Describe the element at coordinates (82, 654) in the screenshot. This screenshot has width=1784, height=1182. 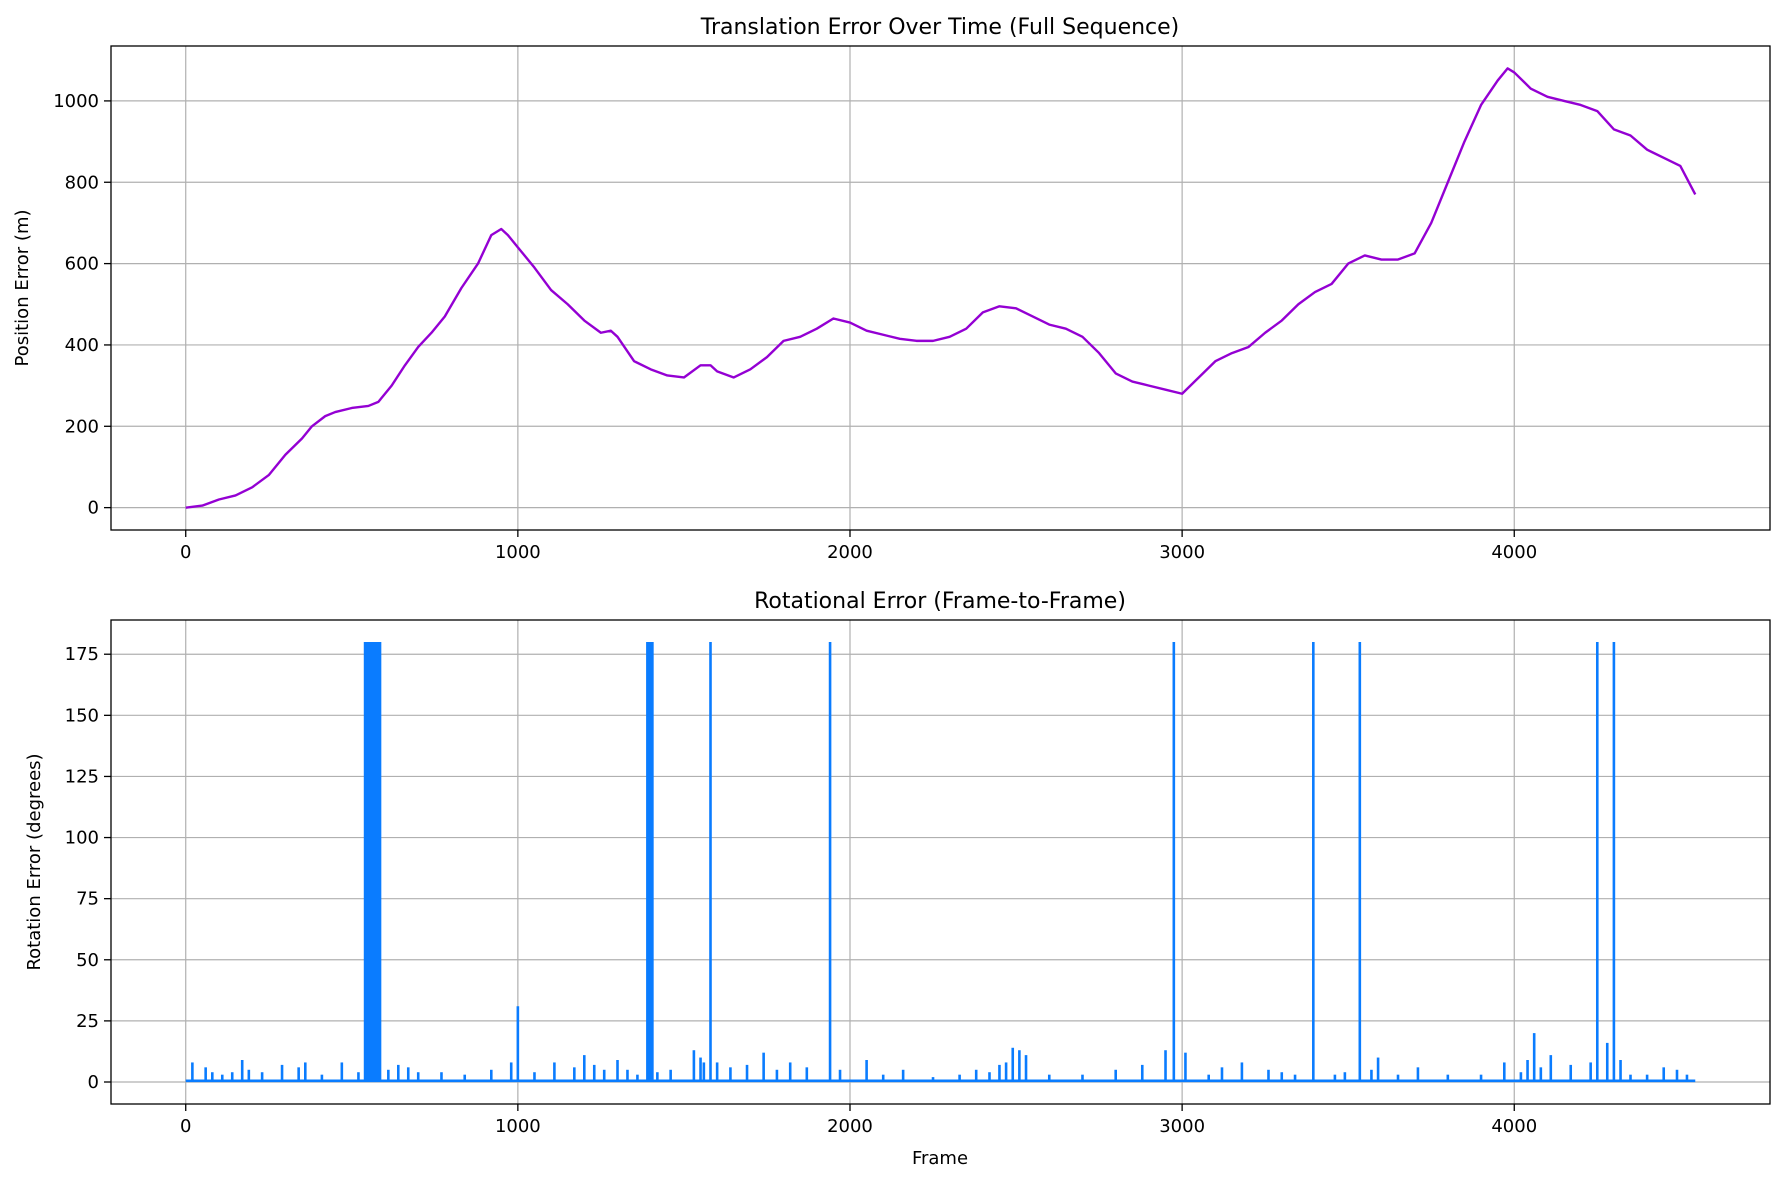
I see `y-tick-label-1-7: 175` at that location.